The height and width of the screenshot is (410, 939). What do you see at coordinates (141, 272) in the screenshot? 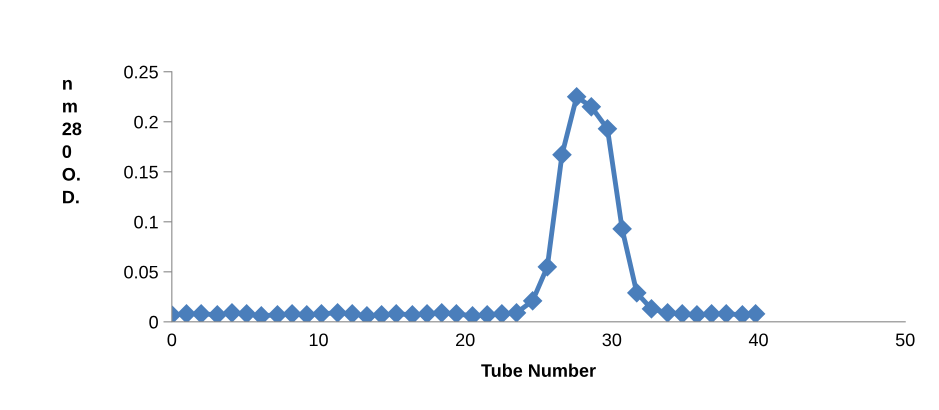
I see `y-tick-label: 0.05` at bounding box center [141, 272].